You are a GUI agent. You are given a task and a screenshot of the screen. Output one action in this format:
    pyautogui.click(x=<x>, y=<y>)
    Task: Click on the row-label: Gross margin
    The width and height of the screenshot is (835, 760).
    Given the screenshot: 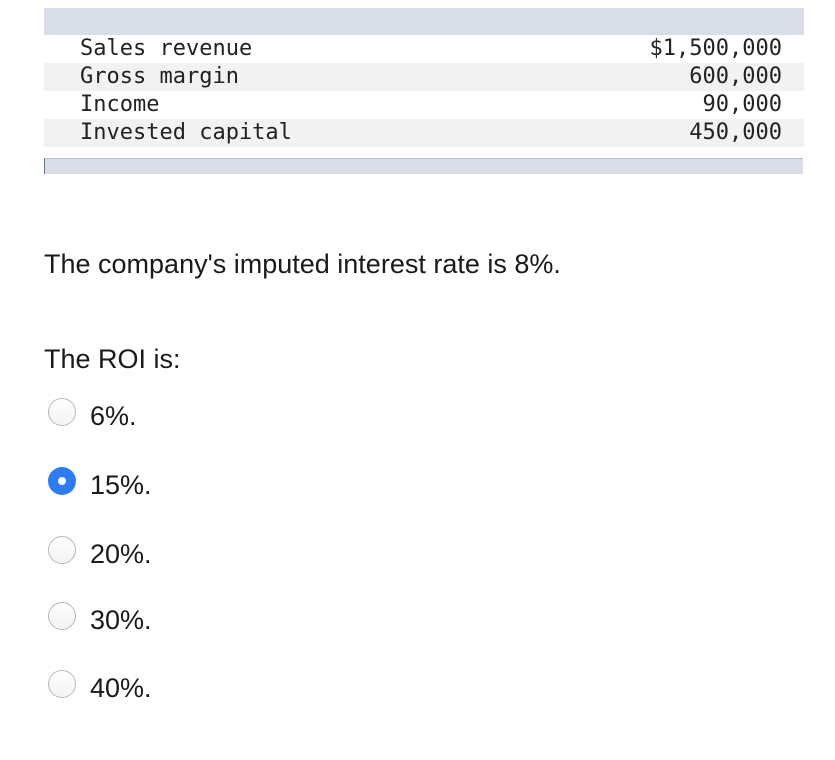 What is the action you would take?
    pyautogui.click(x=159, y=76)
    